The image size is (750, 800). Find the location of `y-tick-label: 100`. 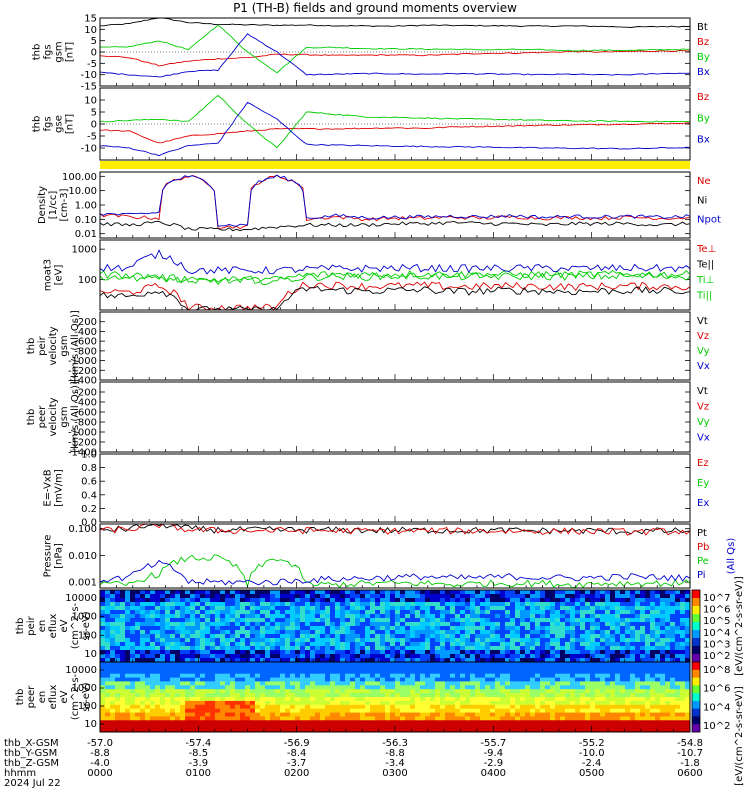

y-tick-label: 100 is located at coordinates (87, 280).